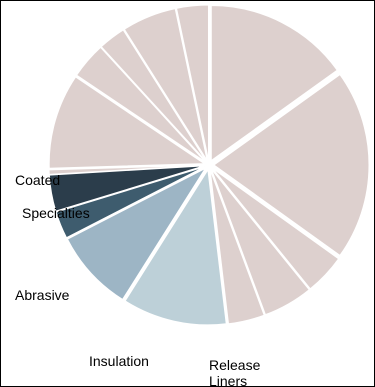 The width and height of the screenshot is (375, 387). What do you see at coordinates (235, 372) in the screenshot?
I see `label-release-liners: Release Liners` at bounding box center [235, 372].